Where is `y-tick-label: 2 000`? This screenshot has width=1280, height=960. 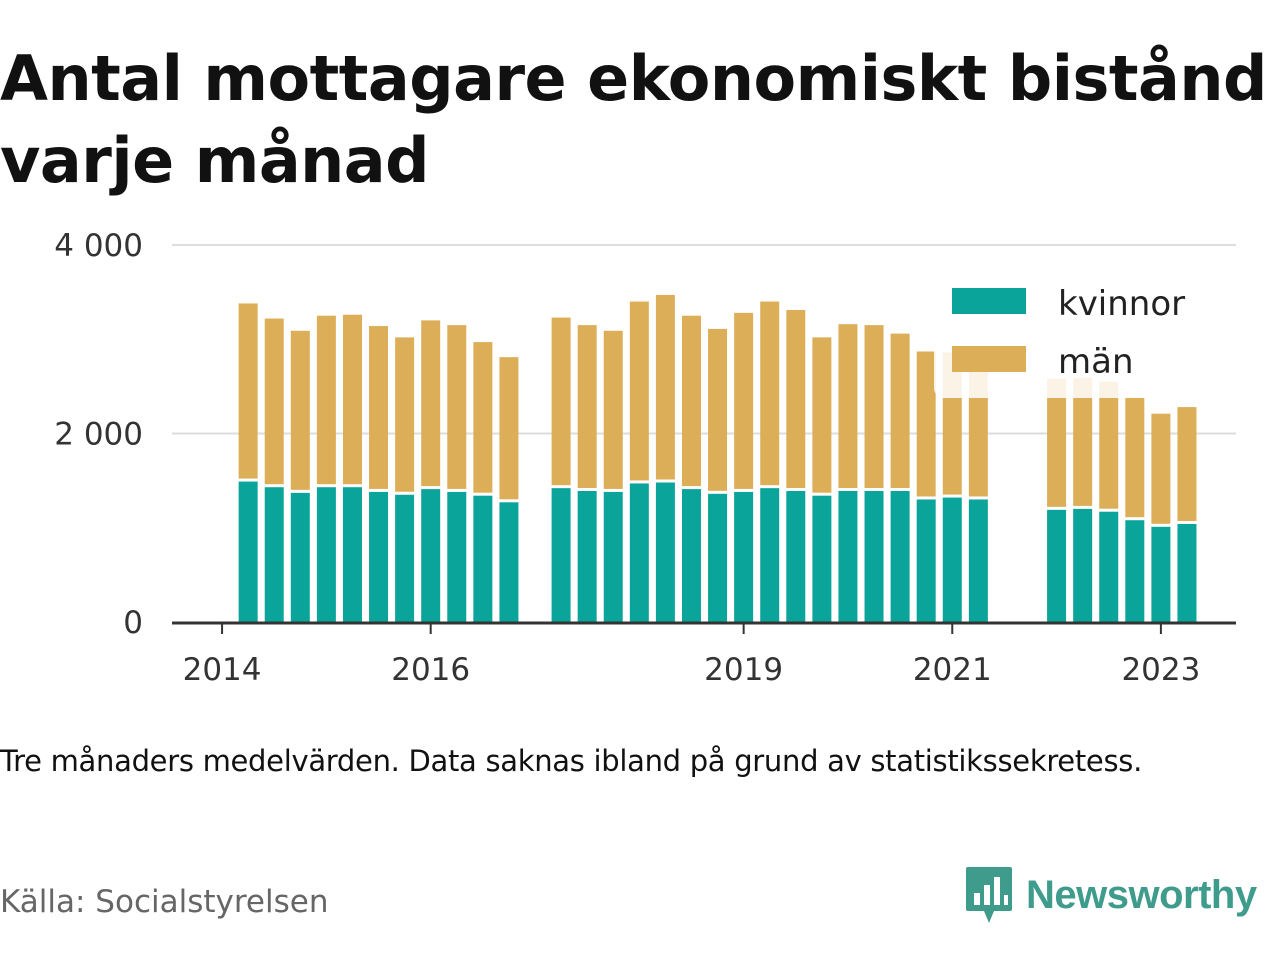
y-tick-label: 2 000 is located at coordinates (98, 435).